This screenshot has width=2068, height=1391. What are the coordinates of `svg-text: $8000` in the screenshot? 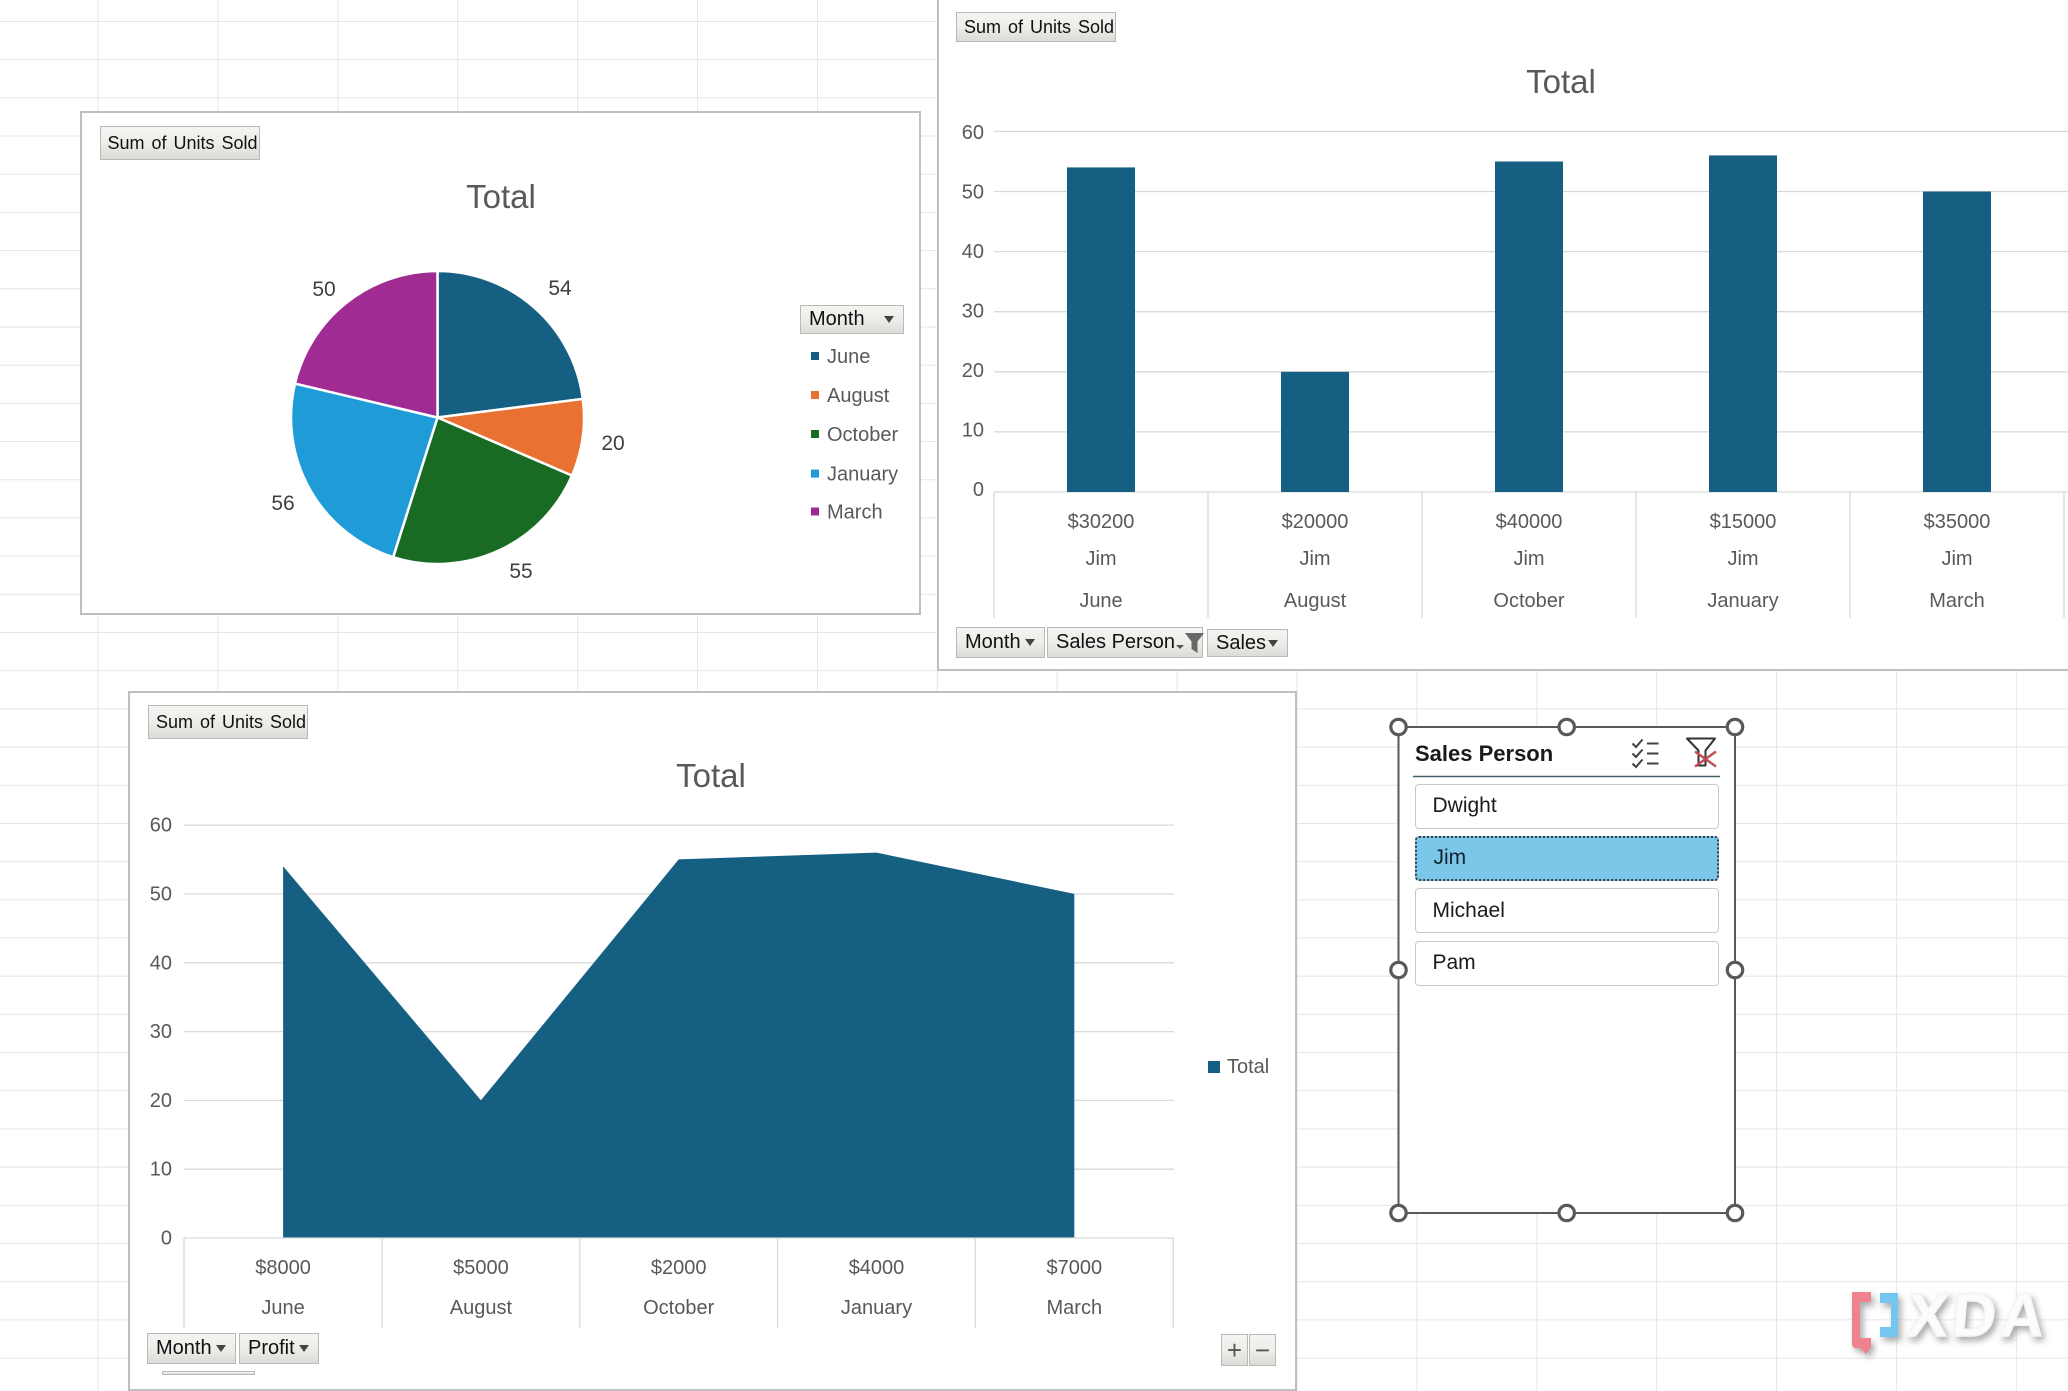 It's located at (283, 1268).